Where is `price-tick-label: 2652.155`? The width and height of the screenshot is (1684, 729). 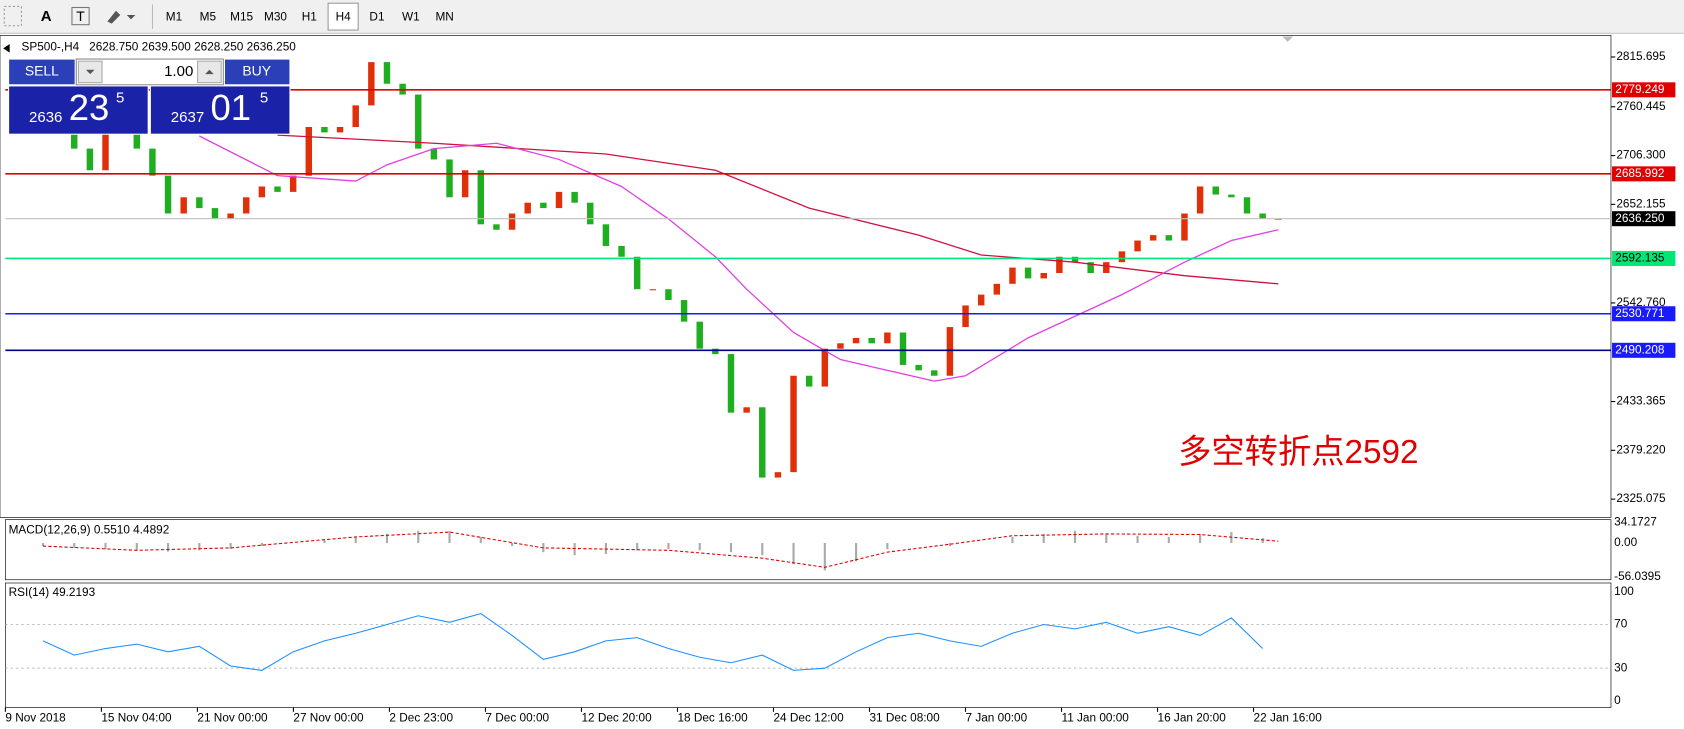 price-tick-label: 2652.155 is located at coordinates (1641, 203).